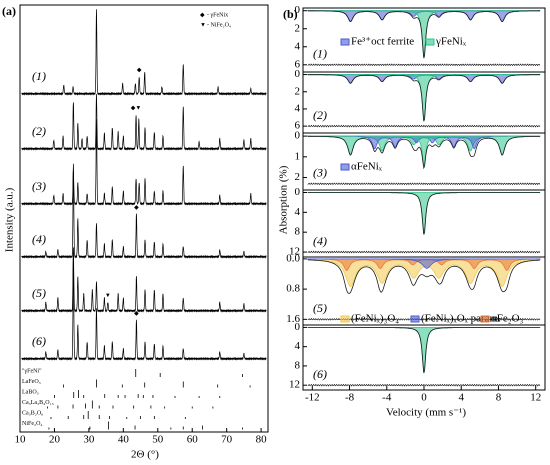 The image size is (550, 465). I want to click on y-tick-label: 0.0, so click(293, 258).